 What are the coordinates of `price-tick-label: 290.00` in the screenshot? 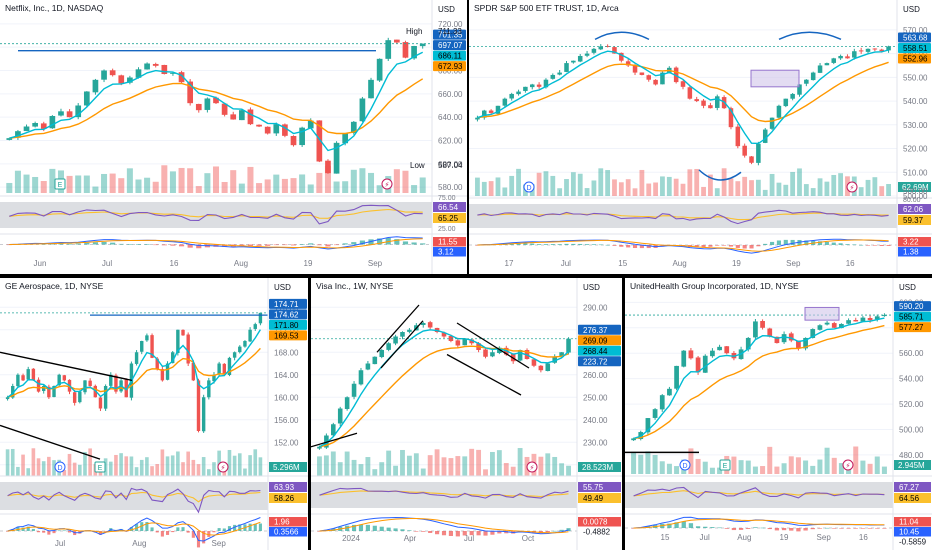 It's located at (595, 307).